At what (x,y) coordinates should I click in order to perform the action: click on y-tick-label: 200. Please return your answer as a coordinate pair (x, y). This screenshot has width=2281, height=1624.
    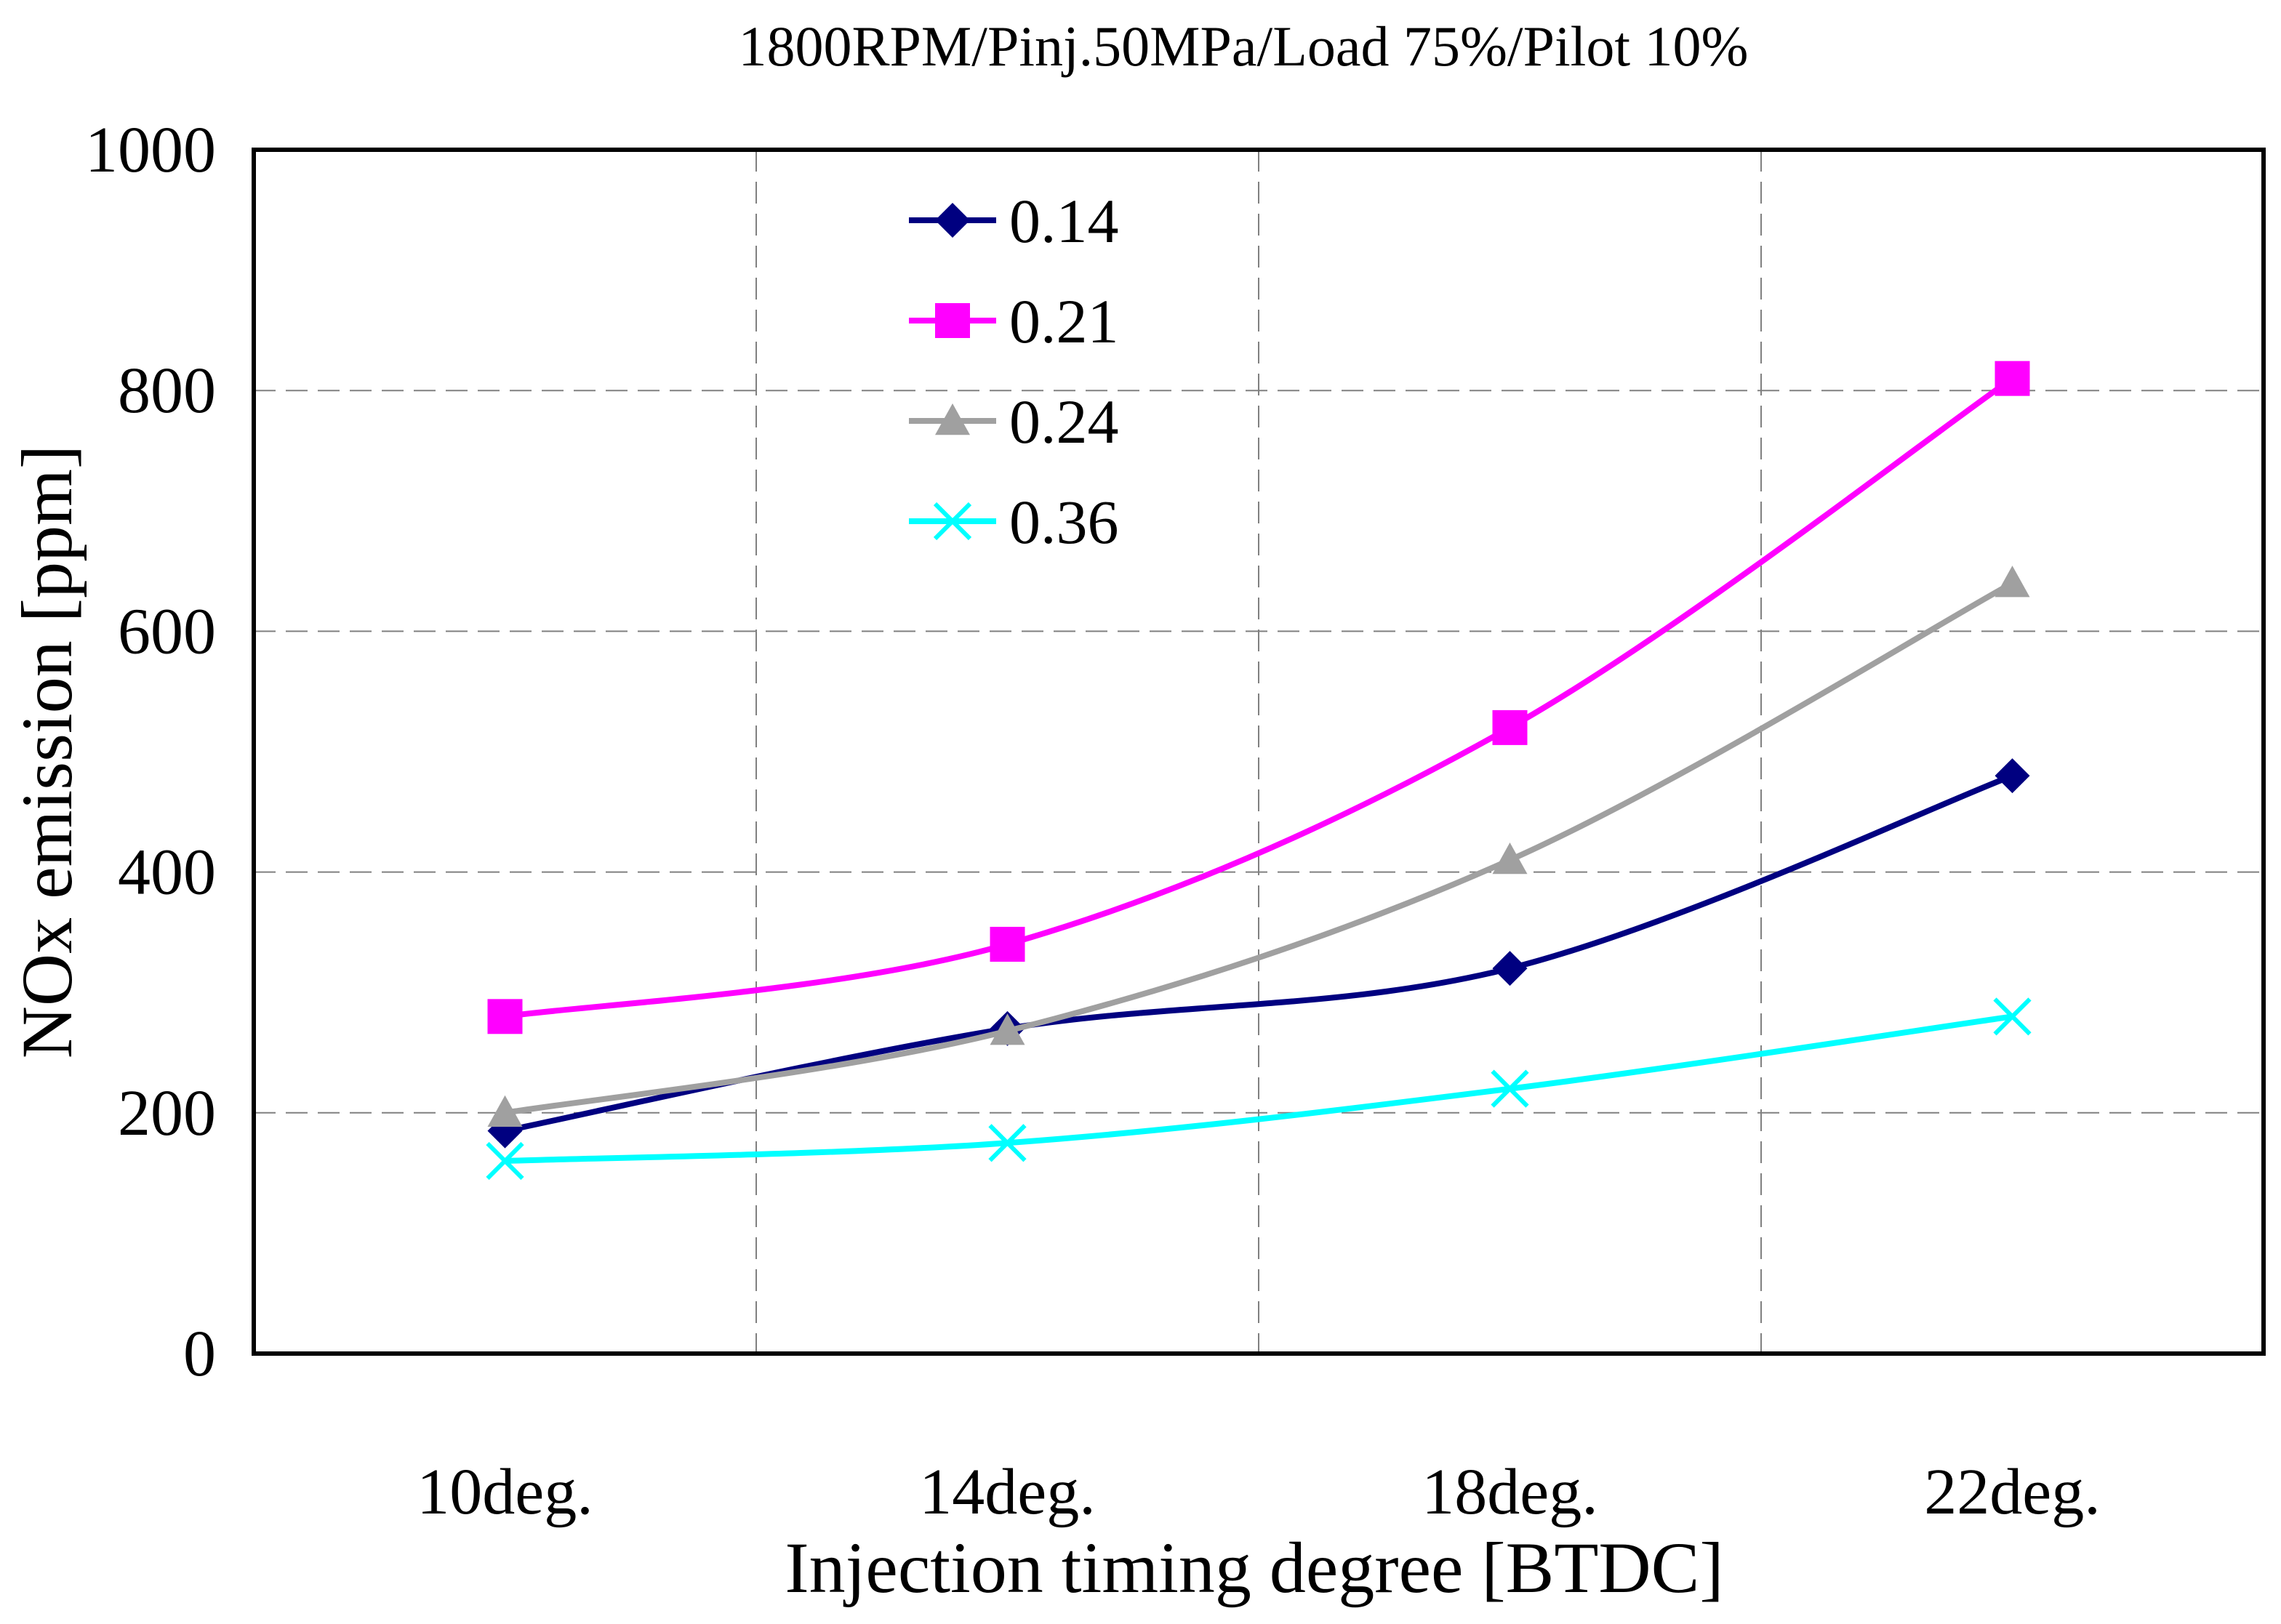
    Looking at the image, I should click on (167, 1113).